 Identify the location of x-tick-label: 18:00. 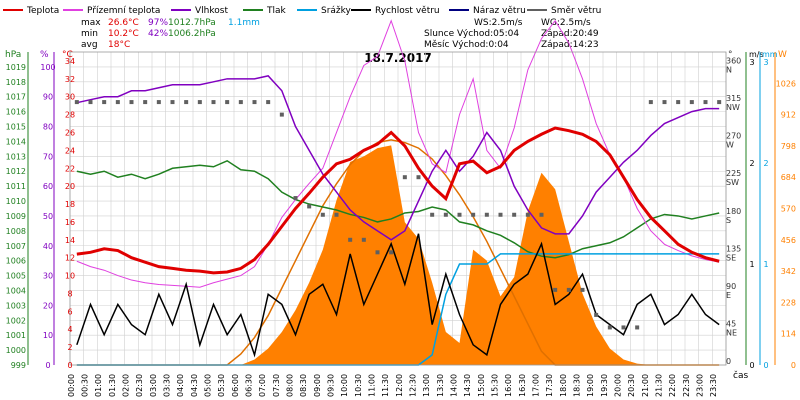
(563, 385).